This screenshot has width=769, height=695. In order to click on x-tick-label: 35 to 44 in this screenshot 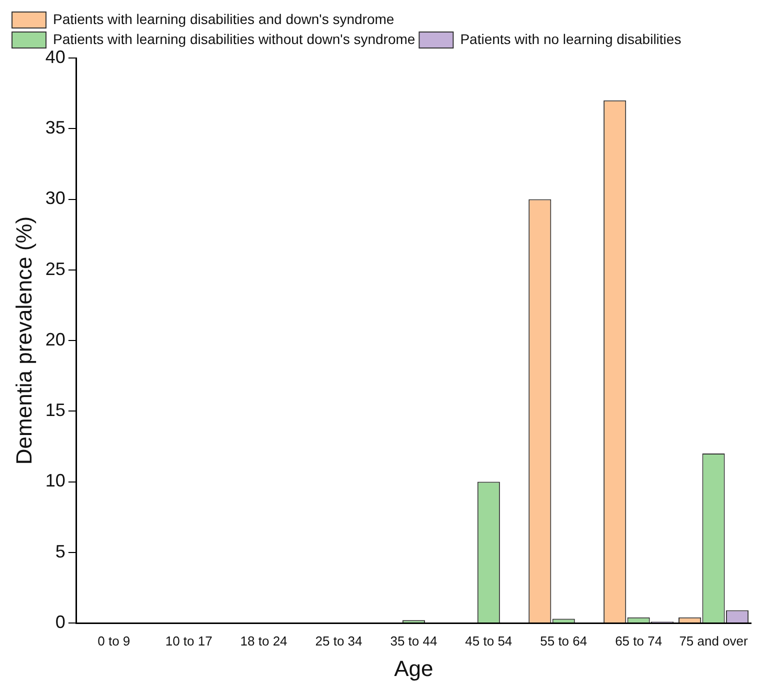, I will do `click(414, 640)`.